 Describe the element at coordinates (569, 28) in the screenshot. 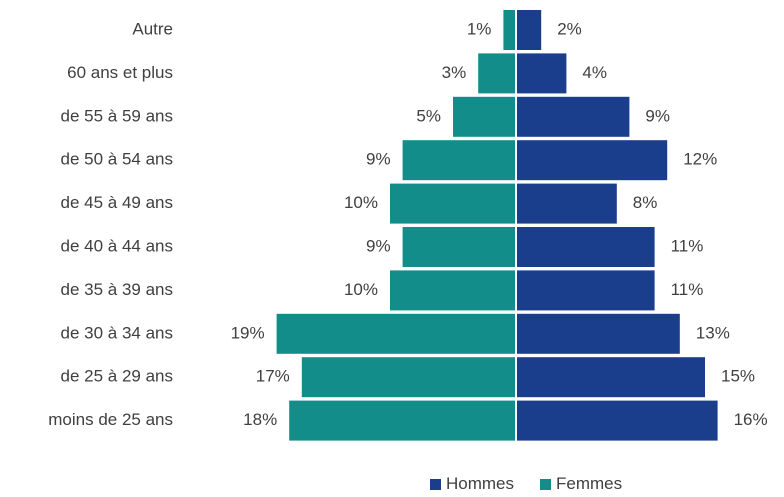

I see `data-label-hommes-autre: 2%` at that location.